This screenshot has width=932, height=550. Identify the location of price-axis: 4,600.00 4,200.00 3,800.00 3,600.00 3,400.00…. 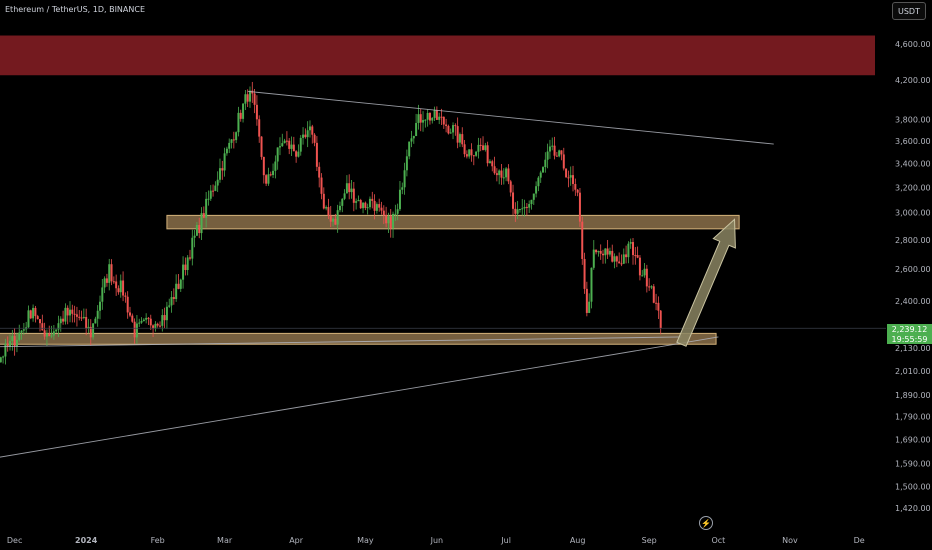
(913, 276).